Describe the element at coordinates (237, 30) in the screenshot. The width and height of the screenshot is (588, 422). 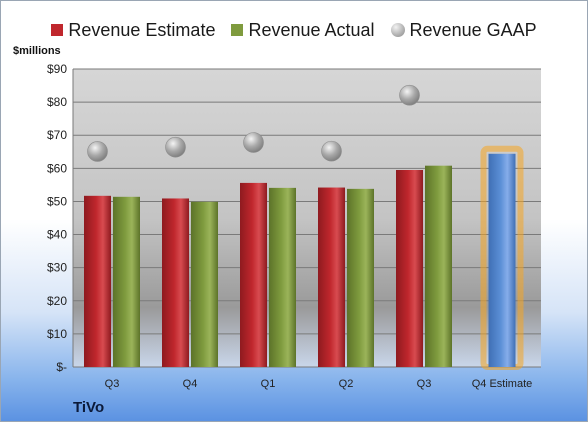
I see `legend-swatch-actual` at that location.